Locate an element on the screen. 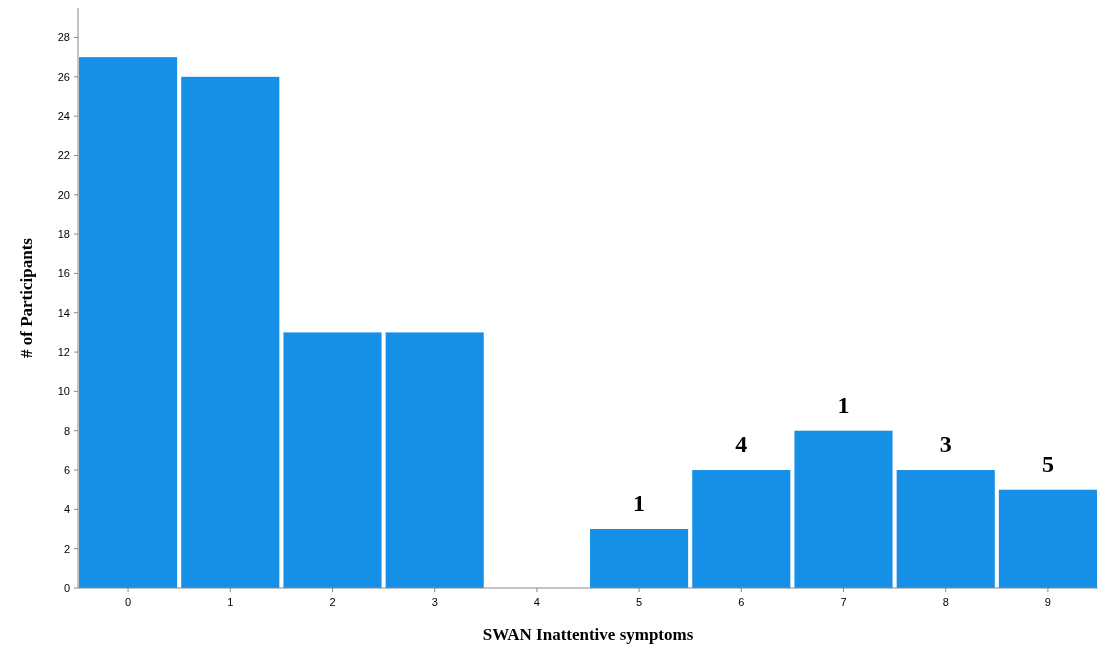  annotation: 4 is located at coordinates (741, 444).